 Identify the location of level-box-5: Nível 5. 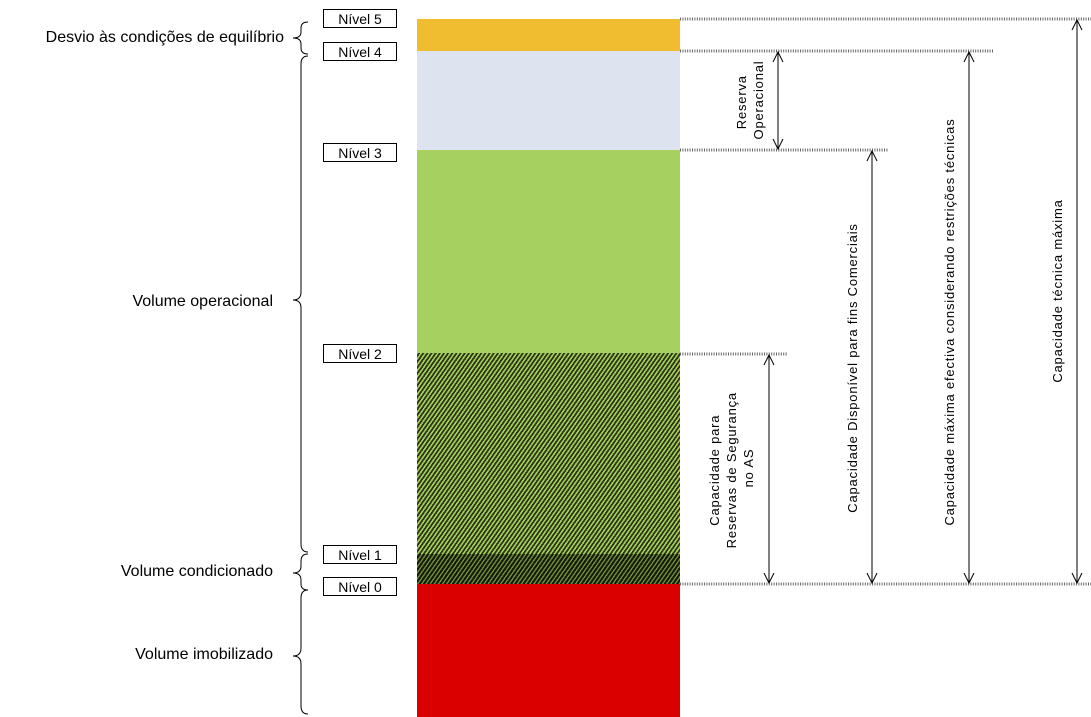
(360, 18).